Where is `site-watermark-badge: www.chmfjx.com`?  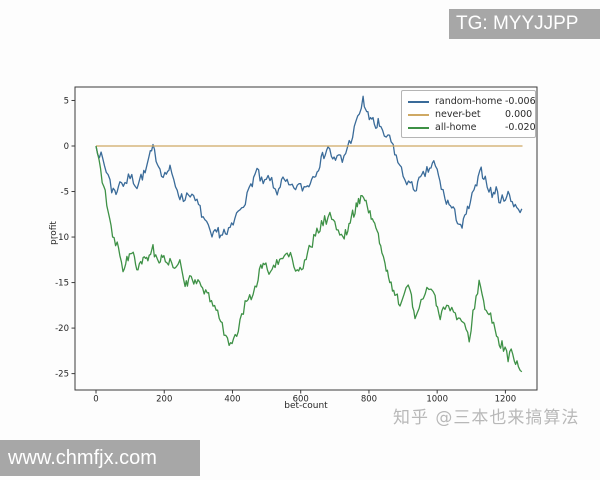 site-watermark-badge: www.chmfjx.com is located at coordinates (100, 458).